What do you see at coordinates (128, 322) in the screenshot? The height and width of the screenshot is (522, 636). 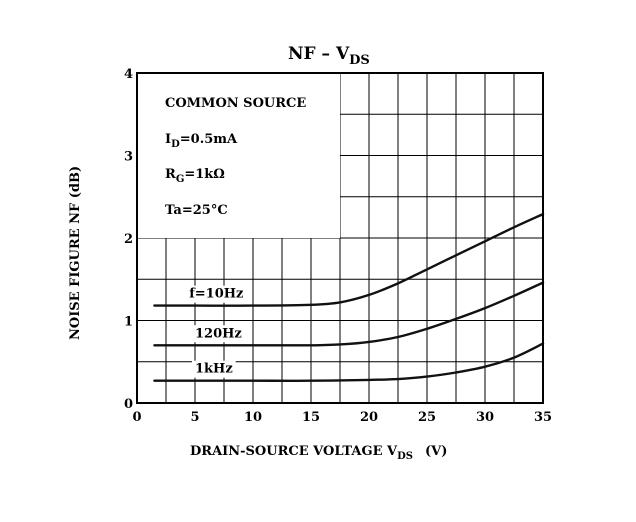 I see `y-tick-label: 1` at bounding box center [128, 322].